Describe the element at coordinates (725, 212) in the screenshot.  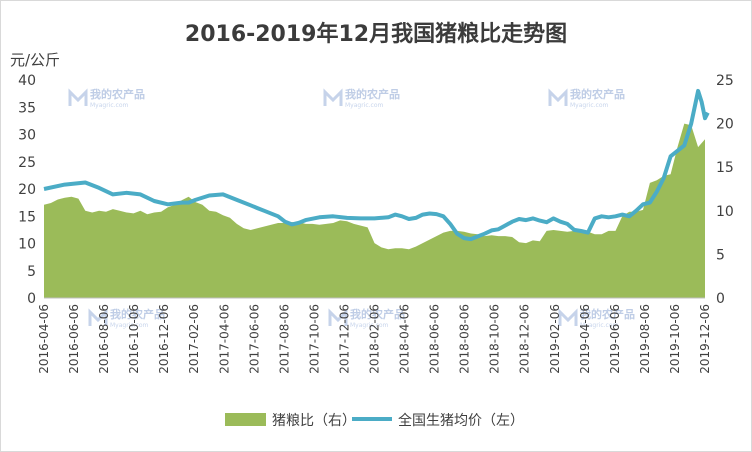
I see `right-axis-tick: 10` at that location.